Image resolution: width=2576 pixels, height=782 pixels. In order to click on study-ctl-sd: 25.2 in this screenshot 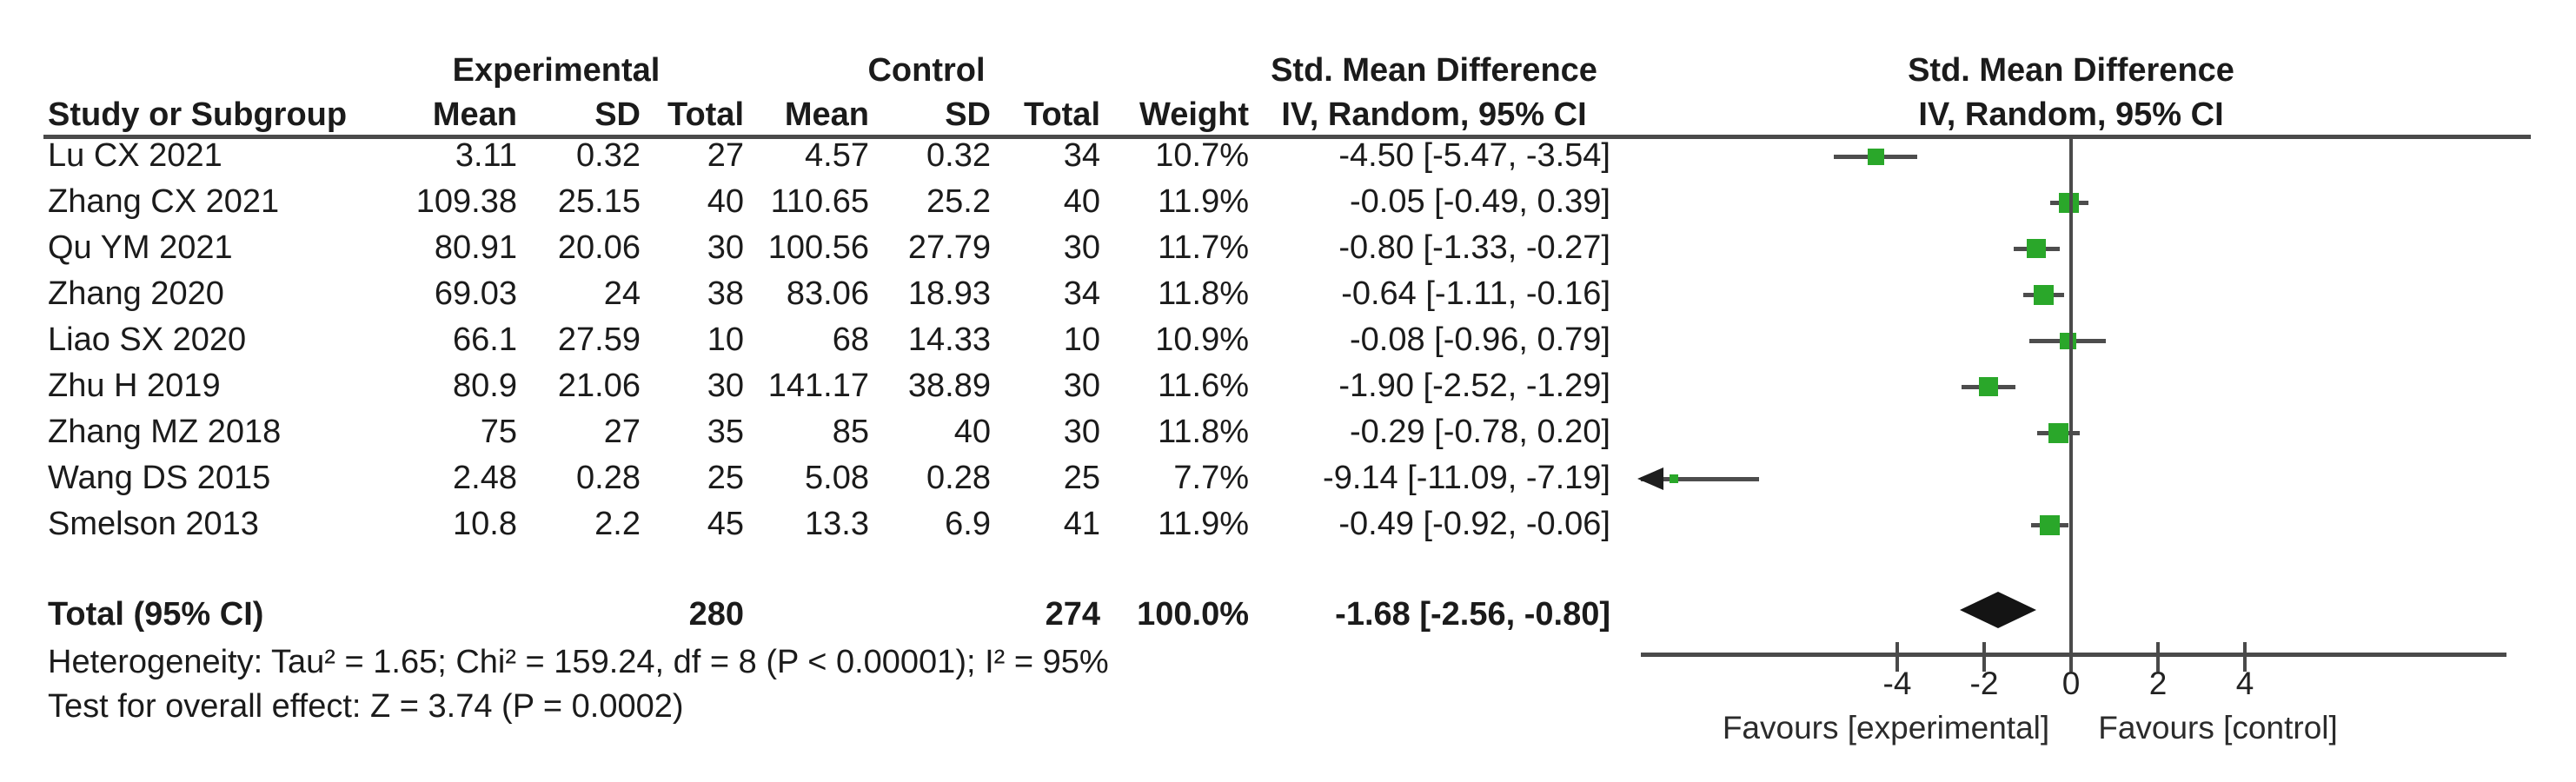, I will do `click(959, 202)`.